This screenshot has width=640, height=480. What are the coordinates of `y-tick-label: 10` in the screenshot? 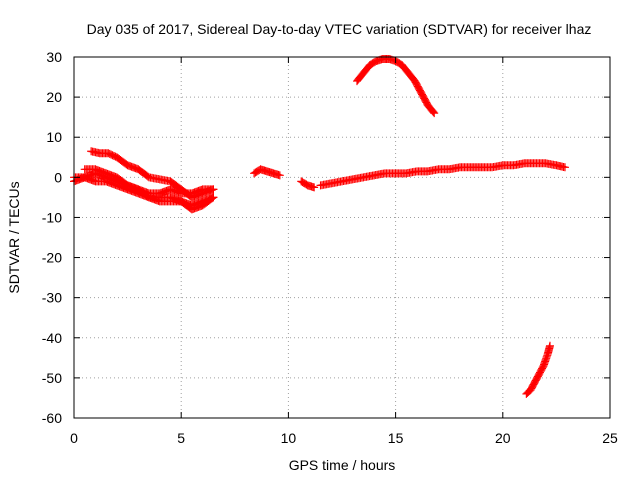 It's located at (54, 137).